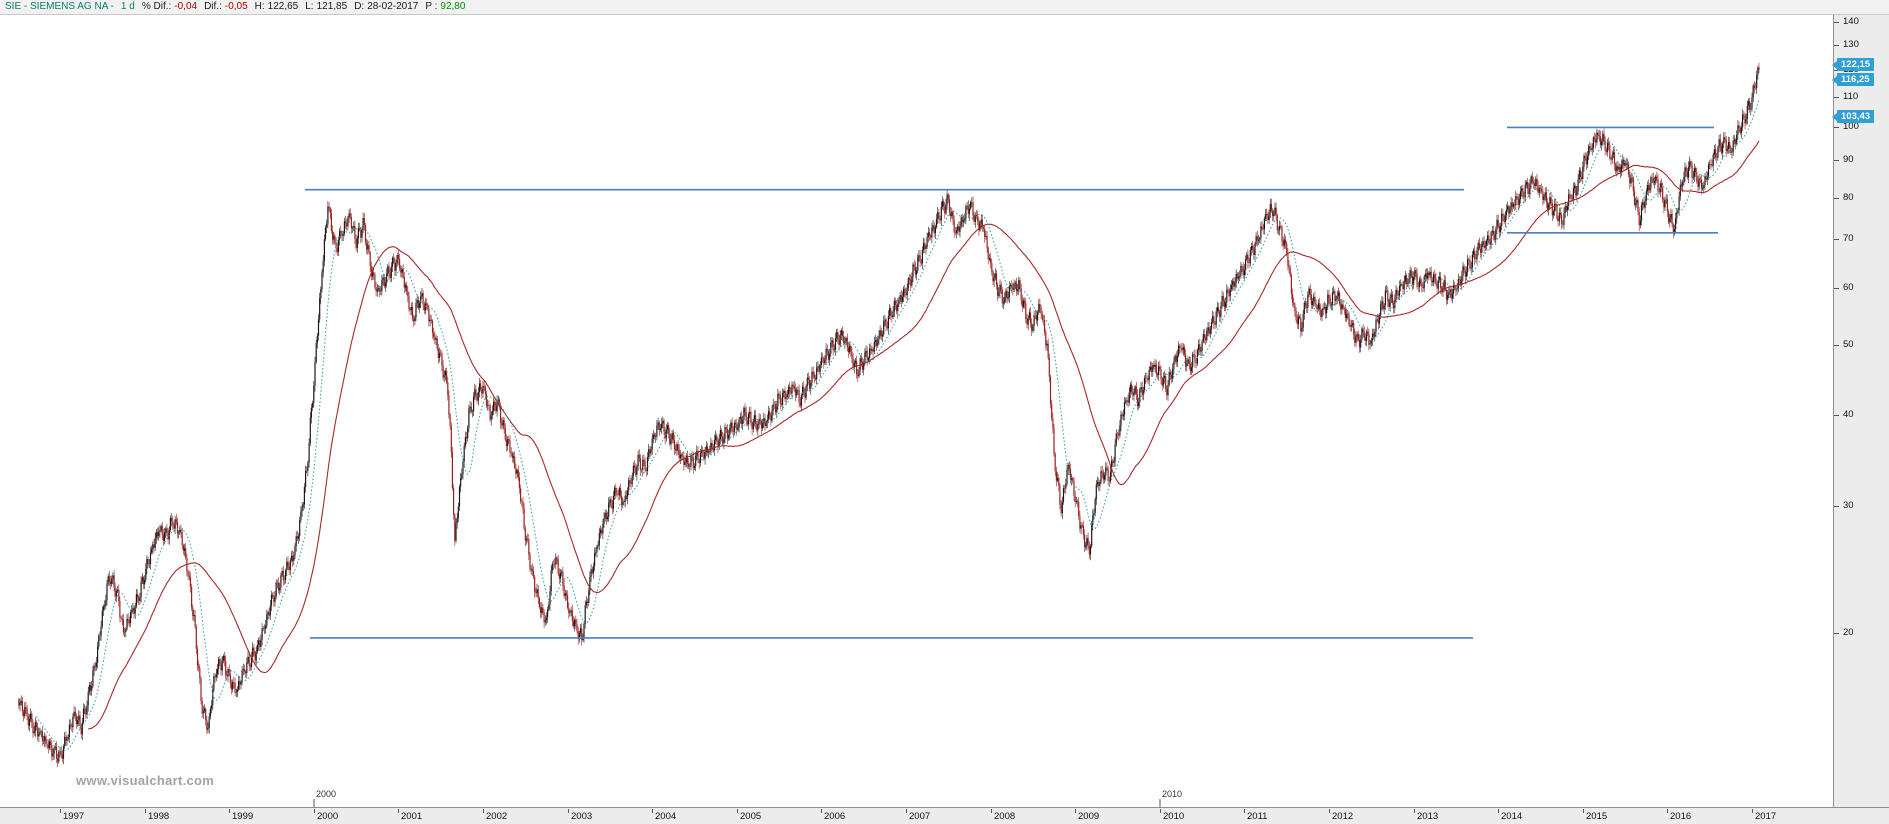 The image size is (1889, 824). Describe the element at coordinates (1848, 505) in the screenshot. I see `price-tick-label: 30` at that location.